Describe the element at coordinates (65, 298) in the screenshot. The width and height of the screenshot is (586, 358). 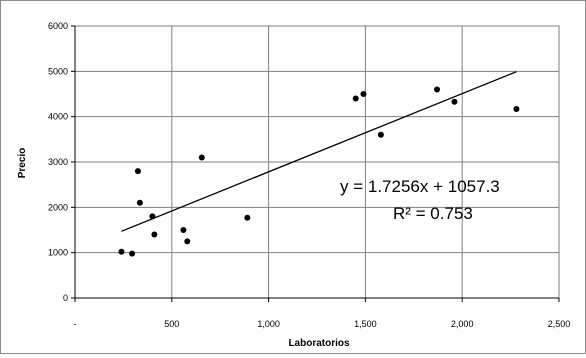
I see `y-tick-label: 0` at that location.